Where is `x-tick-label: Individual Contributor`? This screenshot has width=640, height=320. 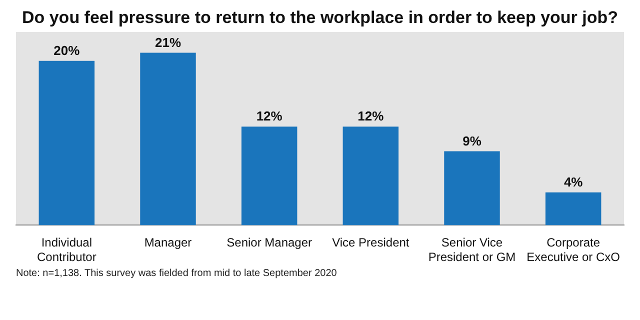 x-tick-label: Individual Contributor is located at coordinates (66, 250).